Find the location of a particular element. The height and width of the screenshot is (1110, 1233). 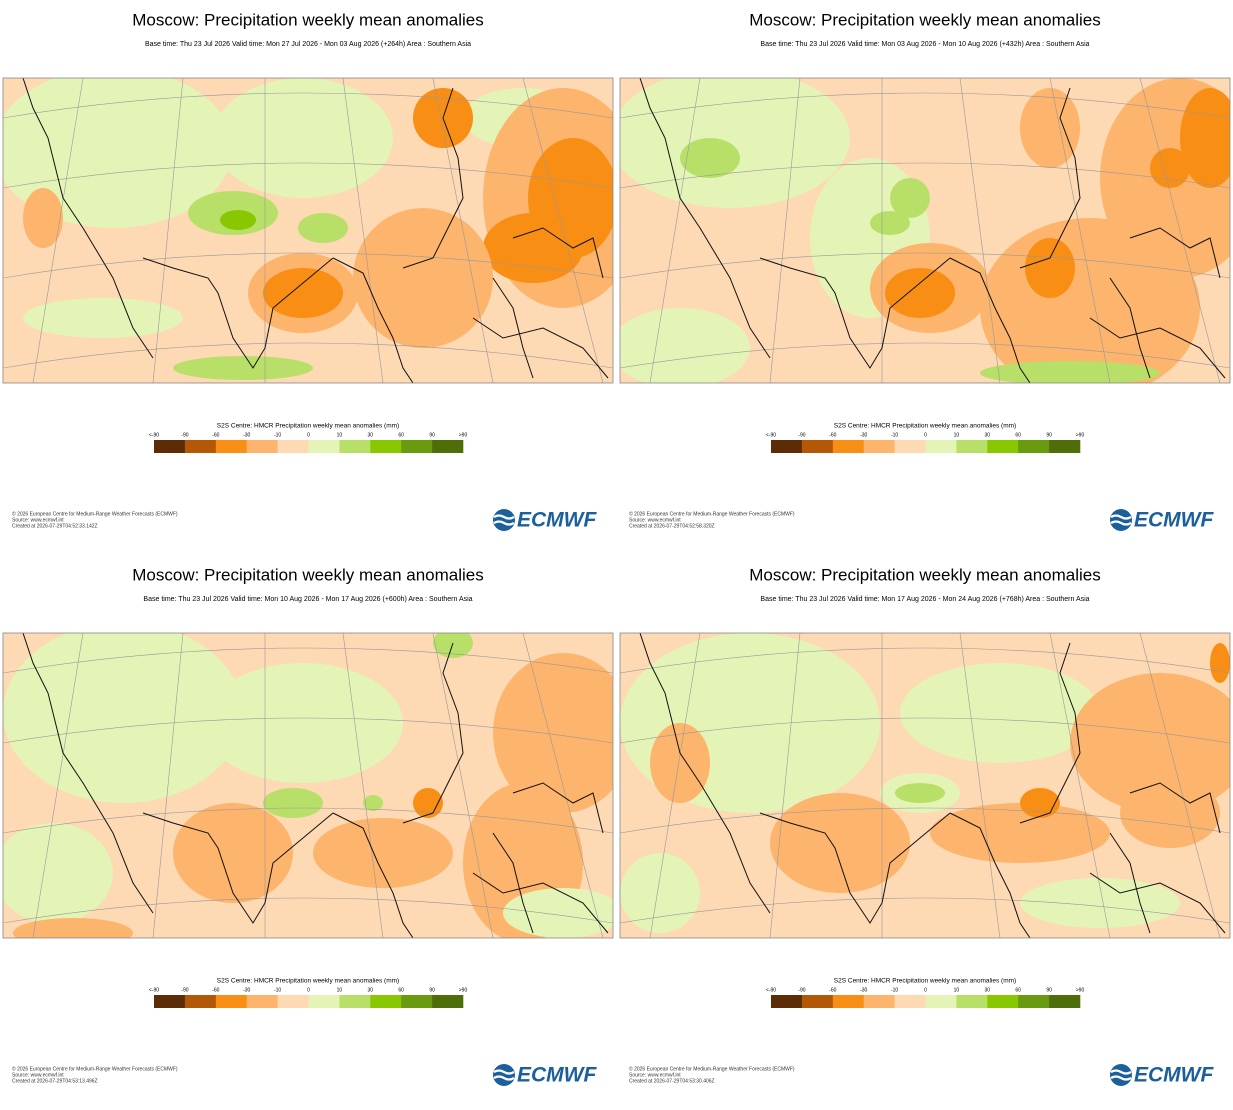

logo-wave is located at coordinates (504, 1075).